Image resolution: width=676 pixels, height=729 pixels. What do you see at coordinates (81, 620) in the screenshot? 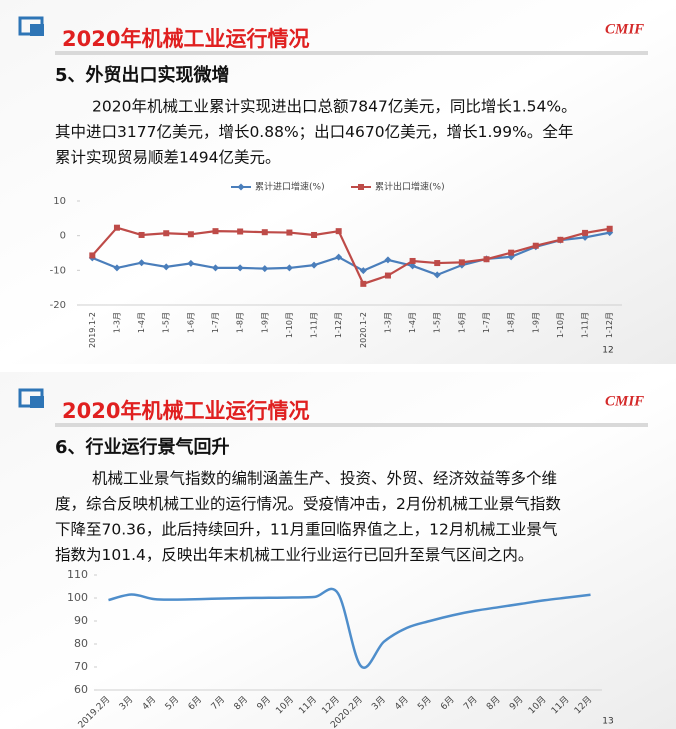
I see `y-tick-label: 90` at bounding box center [81, 620].